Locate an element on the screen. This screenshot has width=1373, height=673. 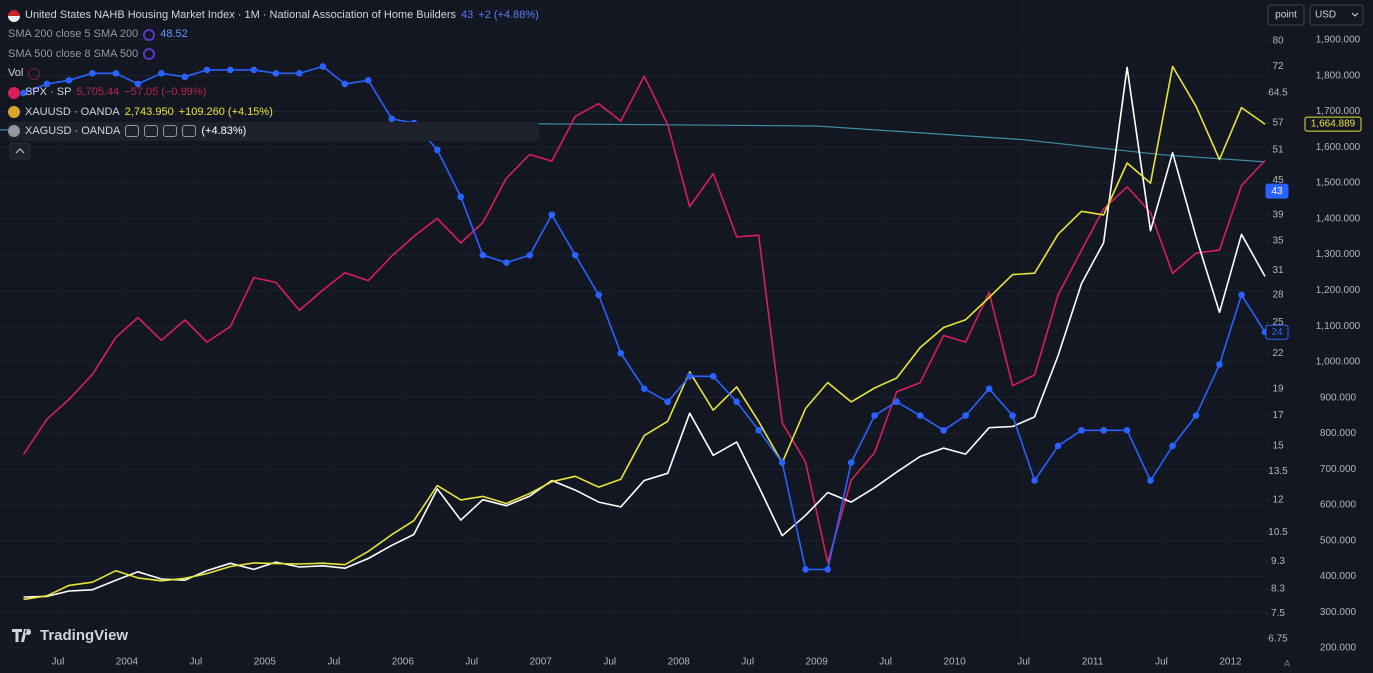
y-tick-label: 15 is located at coordinates (1278, 446).